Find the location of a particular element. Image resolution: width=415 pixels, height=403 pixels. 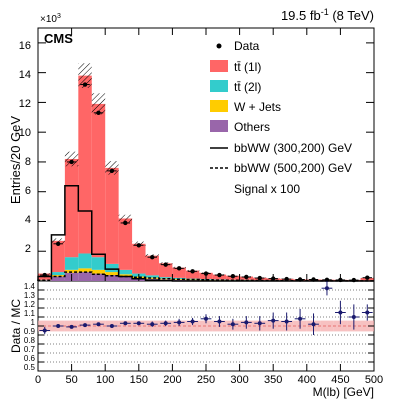

legend-tt2l-label: tt̄ (2l) is located at coordinates (247, 87).